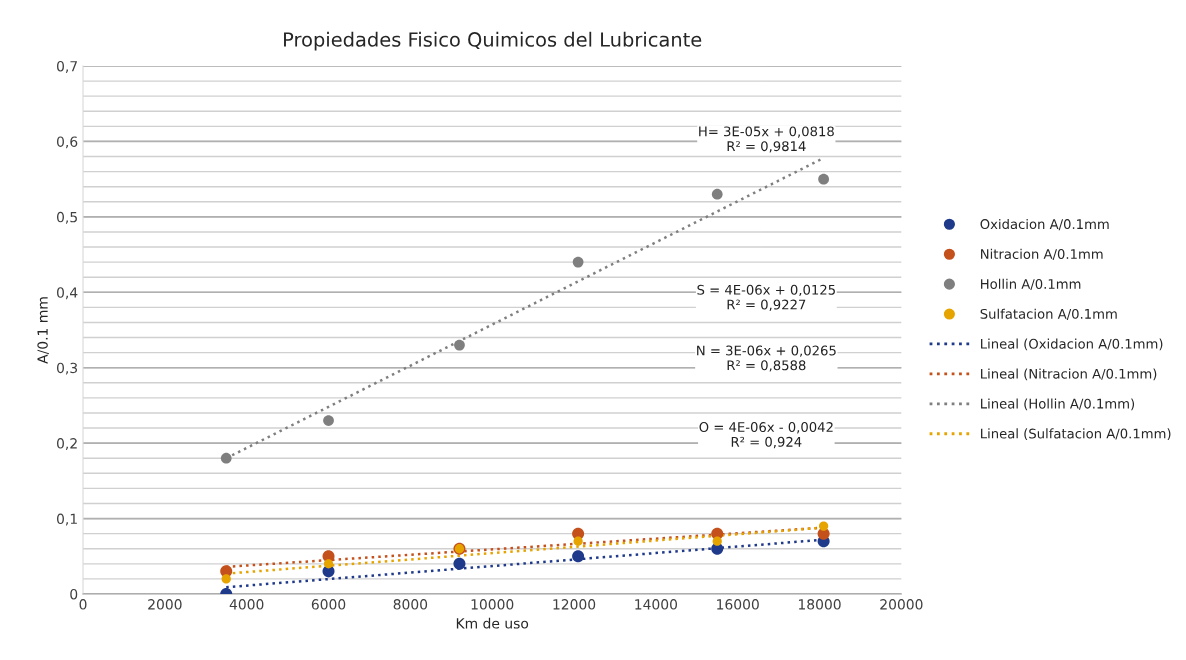  Describe the element at coordinates (738, 604) in the screenshot. I see `x-tick-label: 16000` at that location.